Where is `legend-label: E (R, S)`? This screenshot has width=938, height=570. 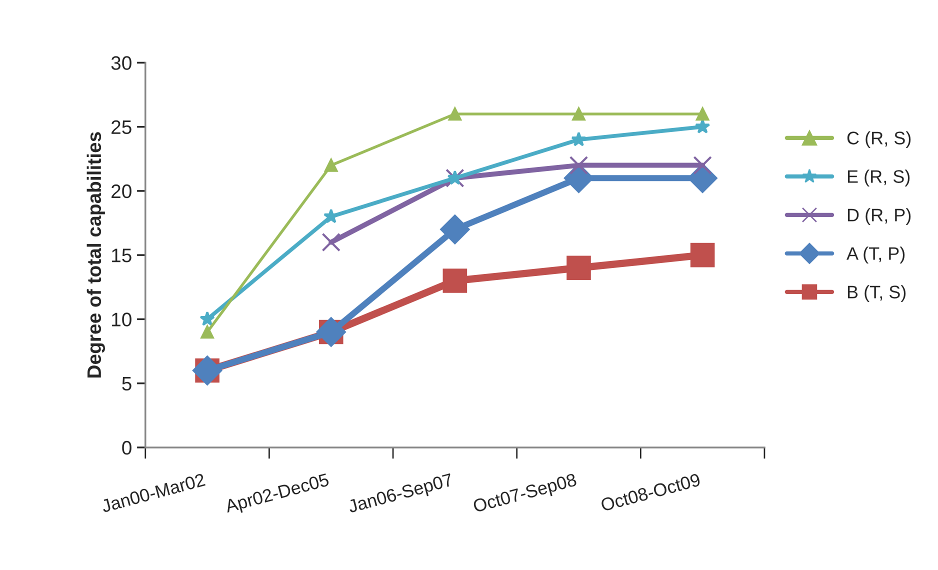
legend-label: E (R, S) is located at coordinates (879, 178).